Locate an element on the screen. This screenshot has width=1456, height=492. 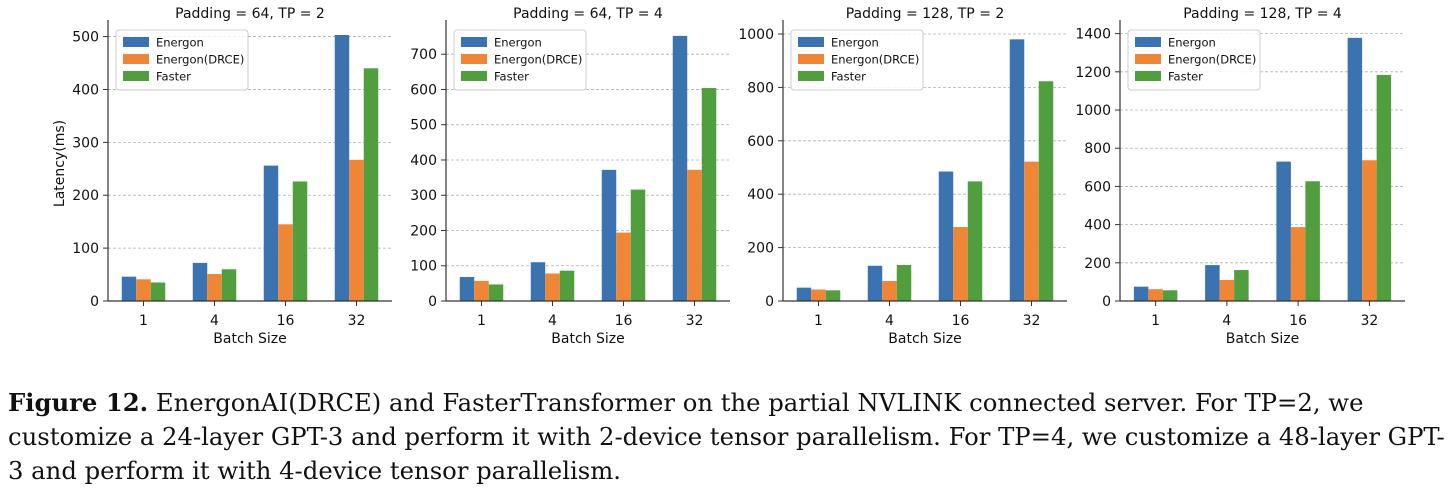
caption-label: Figure 12. is located at coordinates (78, 402).